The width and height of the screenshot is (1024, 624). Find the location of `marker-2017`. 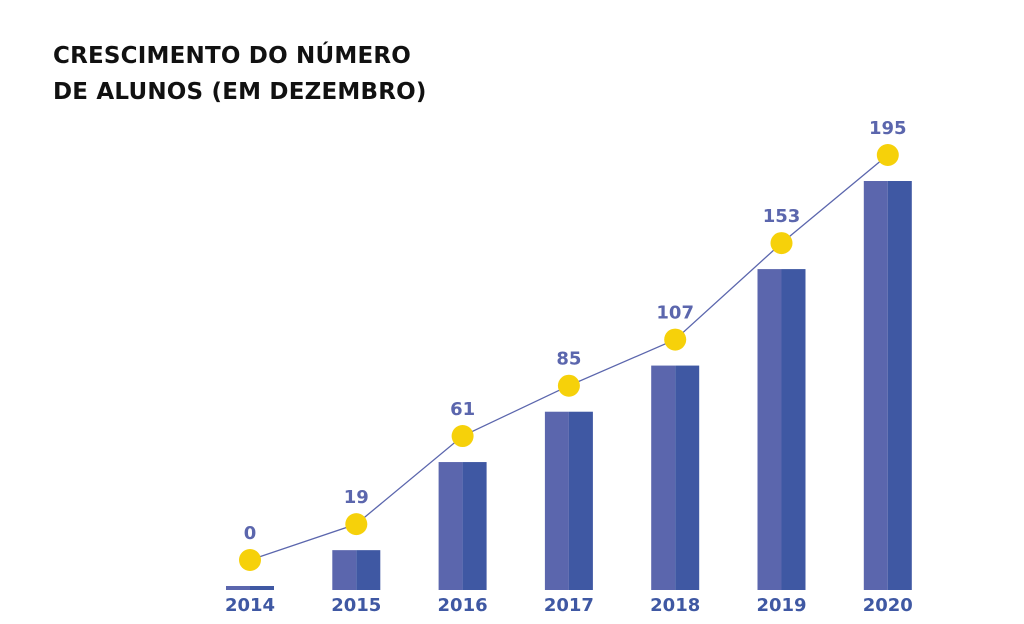

marker-2017 is located at coordinates (568, 385).